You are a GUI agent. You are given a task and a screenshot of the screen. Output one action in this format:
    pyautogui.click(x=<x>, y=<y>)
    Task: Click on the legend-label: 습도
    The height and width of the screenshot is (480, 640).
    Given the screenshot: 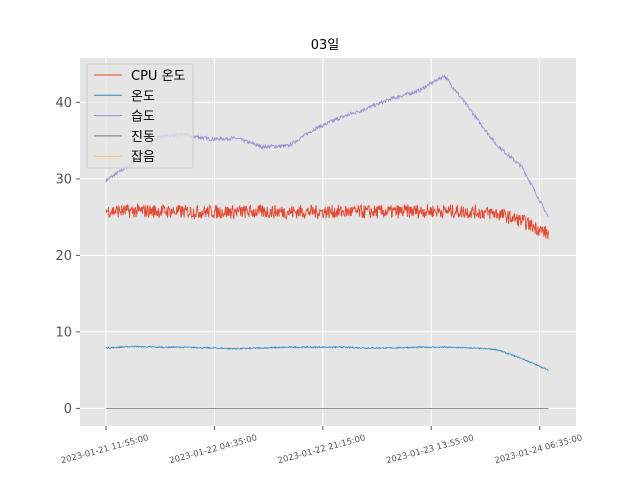 What is the action you would take?
    pyautogui.click(x=143, y=117)
    